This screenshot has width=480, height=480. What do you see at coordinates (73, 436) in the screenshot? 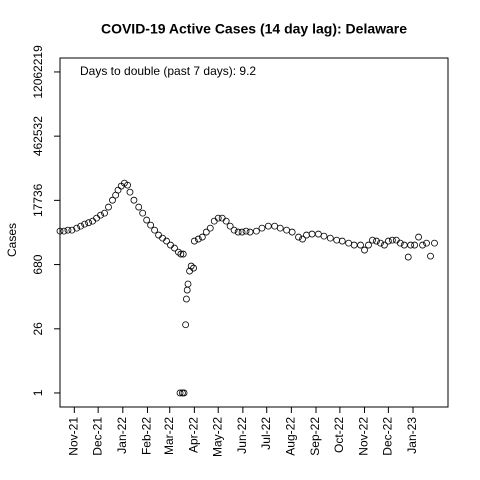
I see `x-tick-label: Nov-21` at bounding box center [73, 436].